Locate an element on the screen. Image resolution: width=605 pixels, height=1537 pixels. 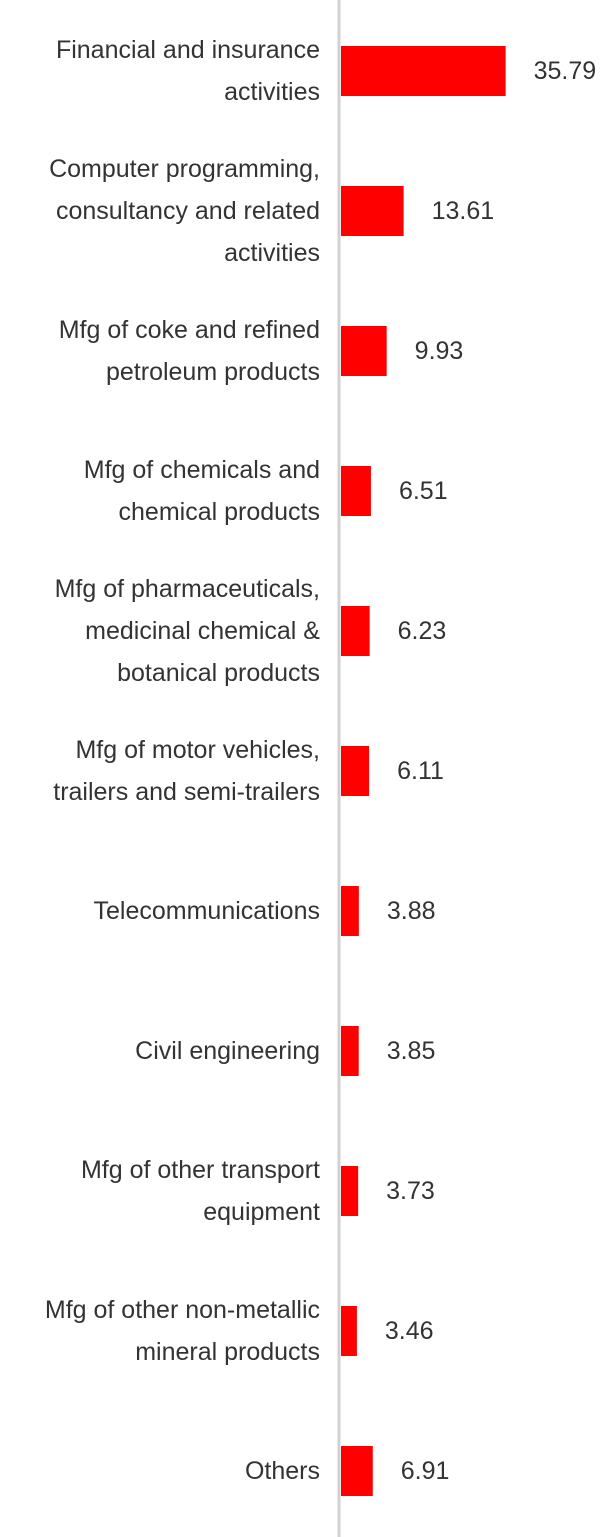
category-label-line: Mfg of other transport is located at coordinates (200, 1170).